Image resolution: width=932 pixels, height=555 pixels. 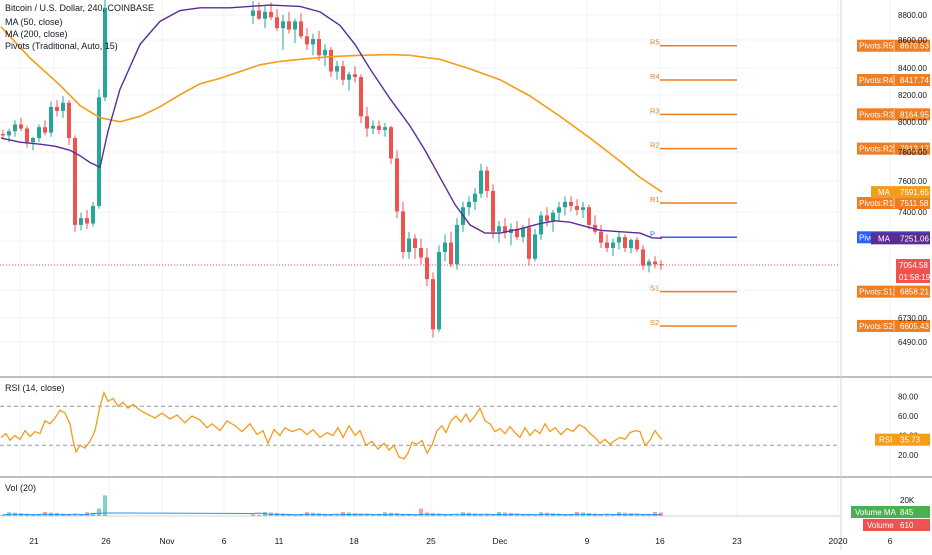 What do you see at coordinates (500, 541) in the screenshot?
I see `time-axis-tick: Dec` at bounding box center [500, 541].